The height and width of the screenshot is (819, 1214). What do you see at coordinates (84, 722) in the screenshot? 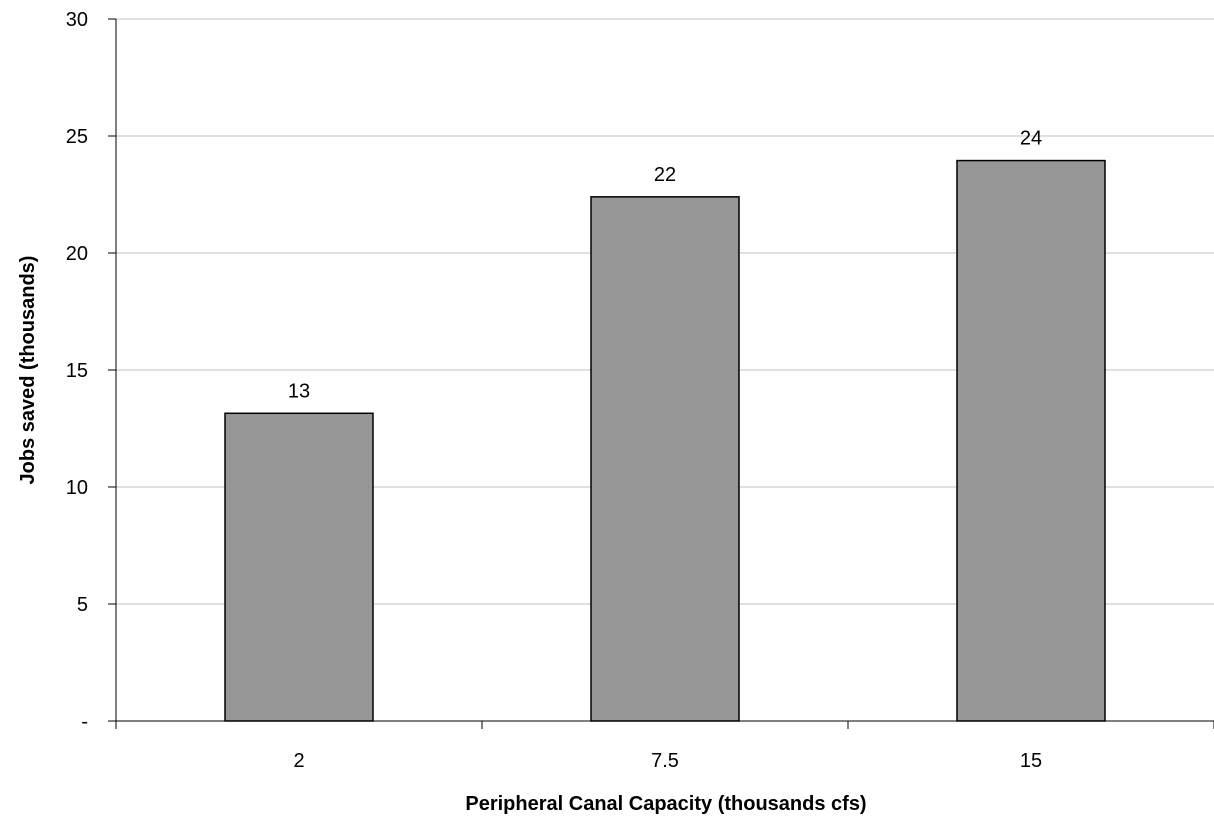
I see `y-tick-label-0: -` at bounding box center [84, 722].